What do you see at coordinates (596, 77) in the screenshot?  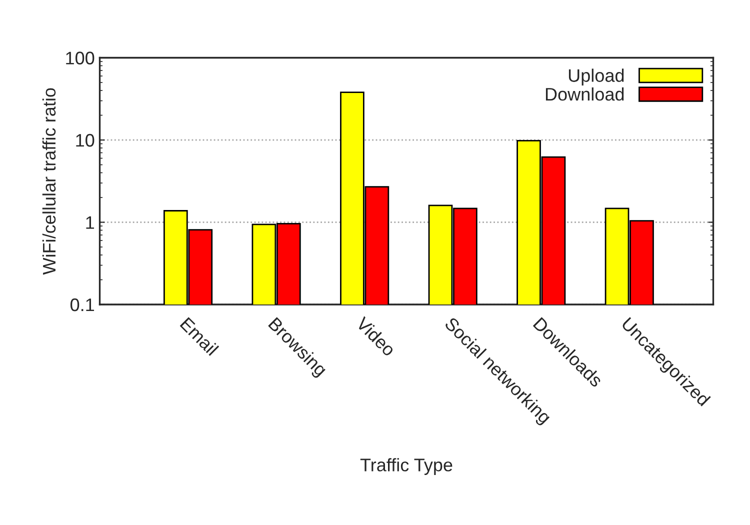 I see `legend-label: Upload` at bounding box center [596, 77].